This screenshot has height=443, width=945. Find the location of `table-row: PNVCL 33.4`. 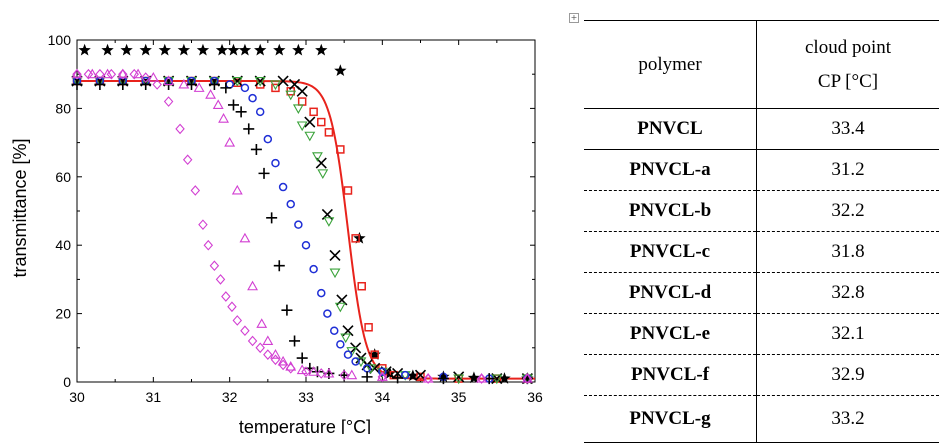

table-row: PNVCL 33.4 is located at coordinates (761, 129).